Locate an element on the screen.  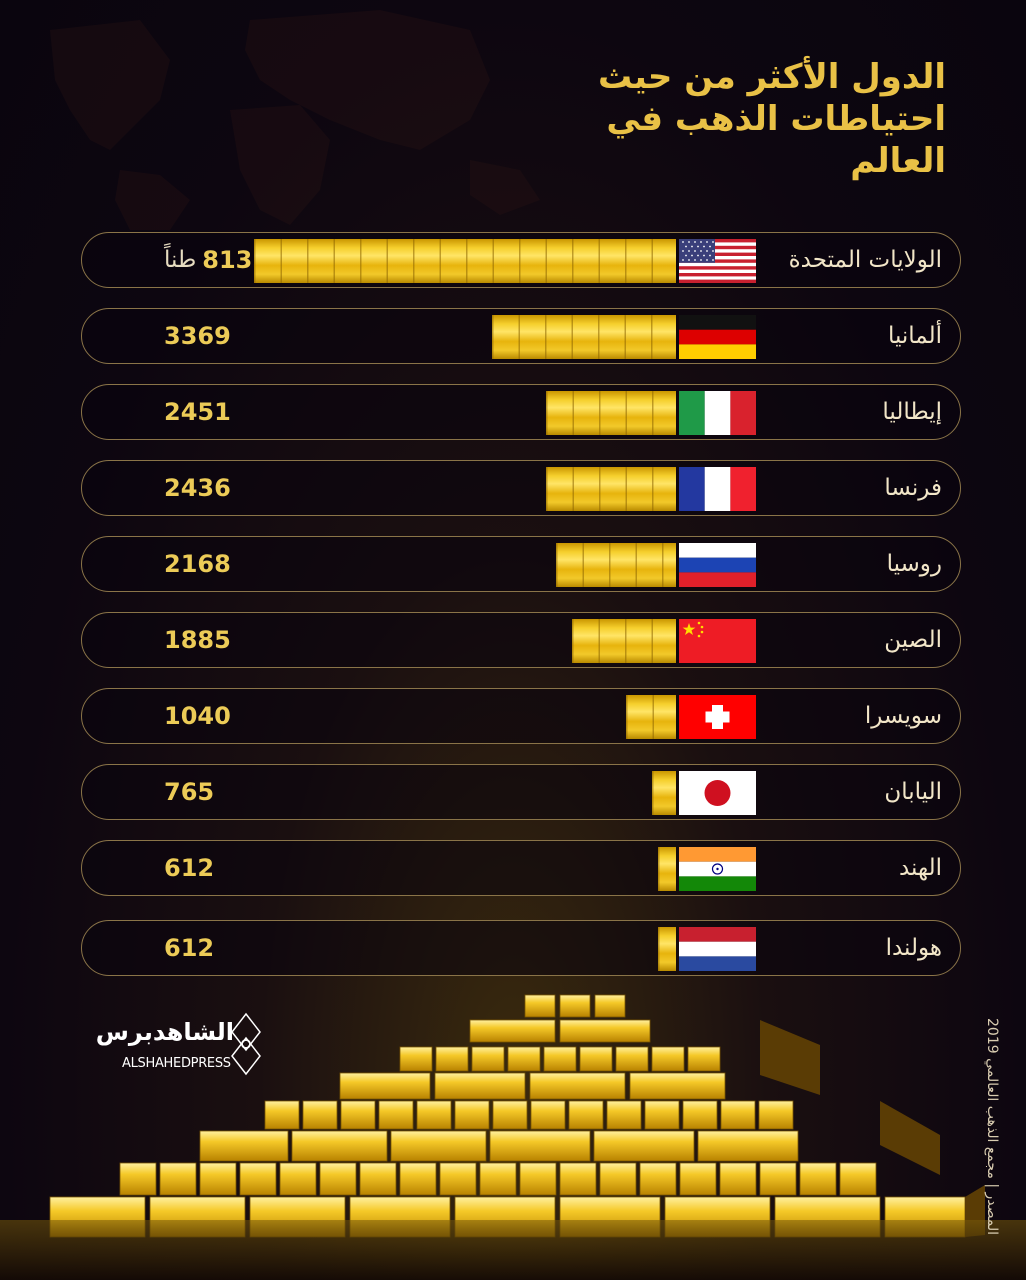
title-line-2: احتياطات الذهب في is located at coordinates (776, 119).